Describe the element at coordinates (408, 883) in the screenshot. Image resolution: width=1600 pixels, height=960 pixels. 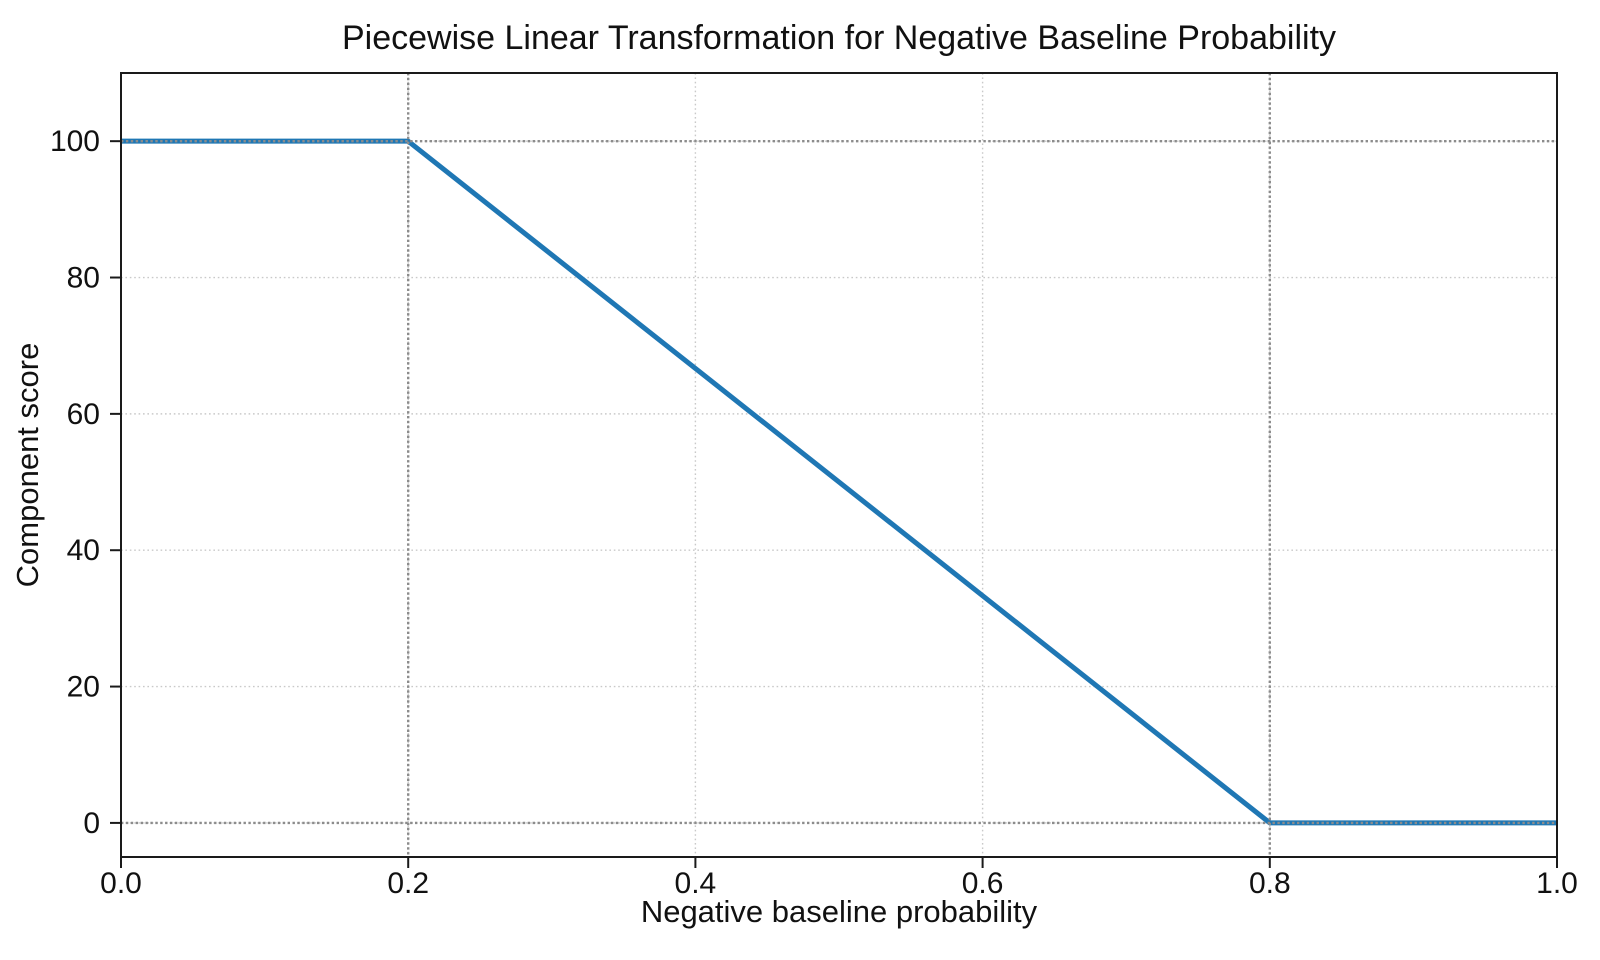
I see `x-tick-label: 0.2` at that location.